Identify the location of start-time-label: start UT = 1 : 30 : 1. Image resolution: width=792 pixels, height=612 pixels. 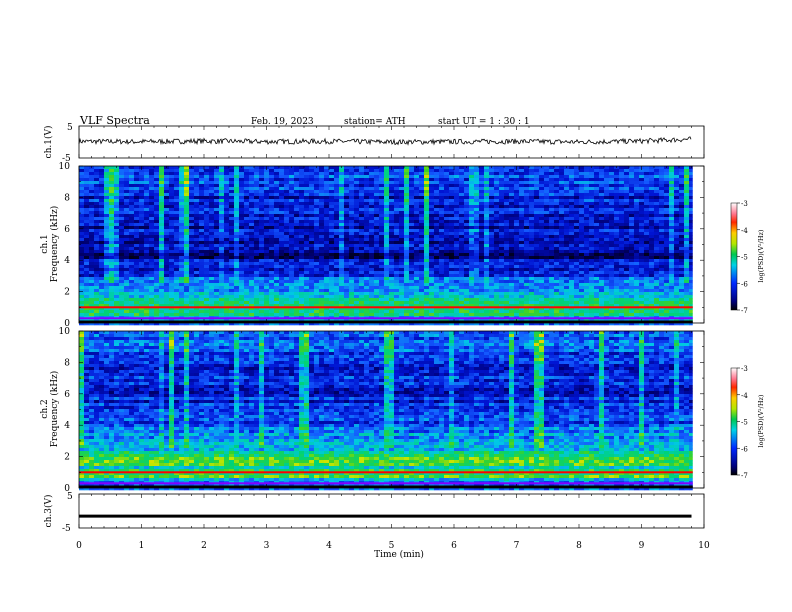
(484, 122).